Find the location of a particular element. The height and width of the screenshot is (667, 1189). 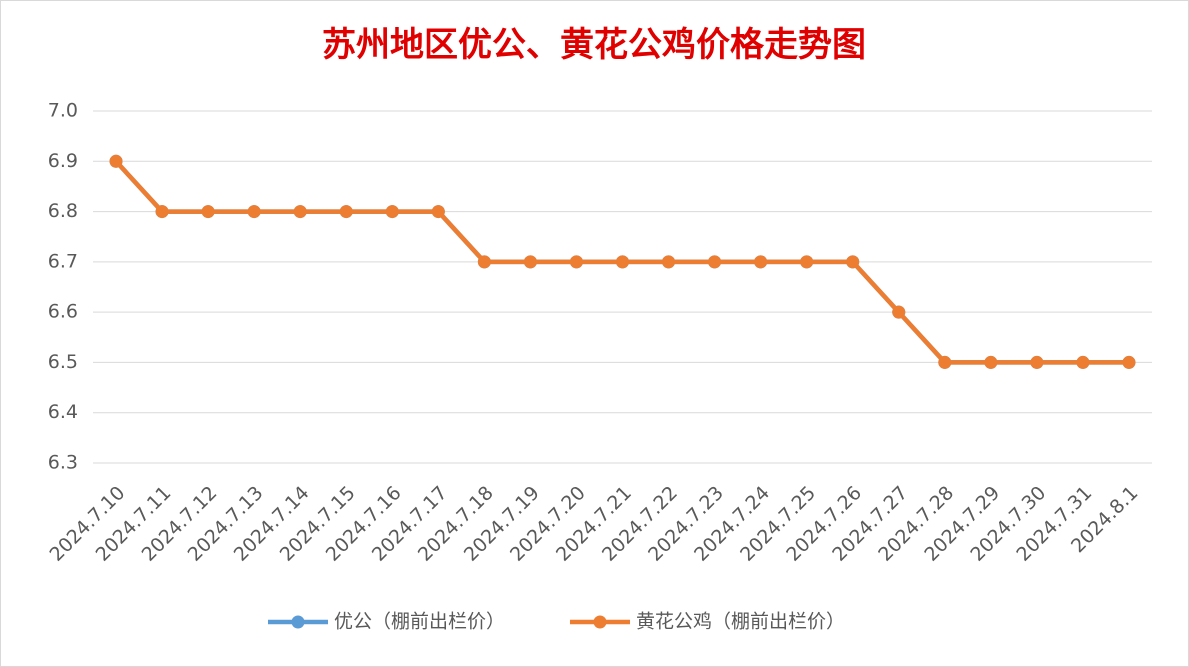

y-tick-label: 6.4 is located at coordinates (63, 412).